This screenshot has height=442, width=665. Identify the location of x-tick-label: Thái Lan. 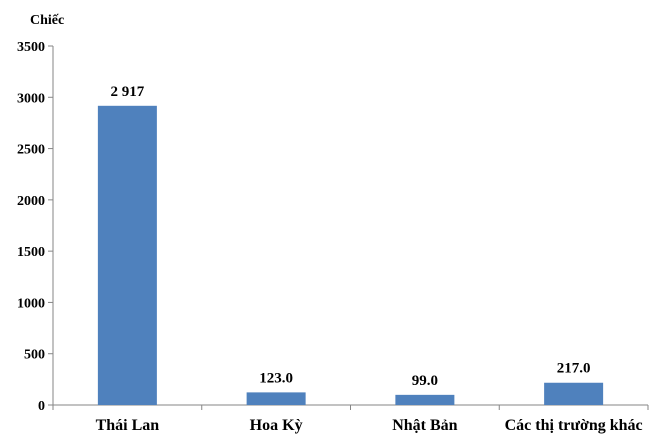
(128, 425).